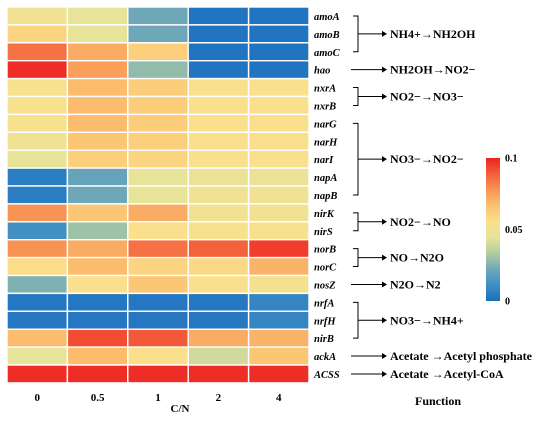 Image resolution: width=550 pixels, height=421 pixels. What do you see at coordinates (327, 35) in the screenshot?
I see `gene-label: amoB` at bounding box center [327, 35].